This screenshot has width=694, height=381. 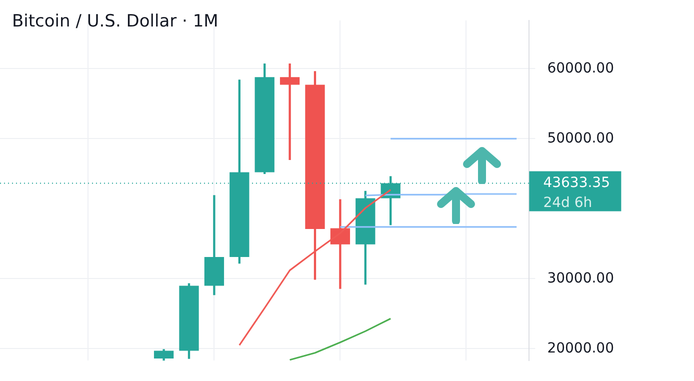 What do you see at coordinates (115, 21) in the screenshot?
I see `chart-title: Bitcoin / U.S. Dollar · 1M` at bounding box center [115, 21].